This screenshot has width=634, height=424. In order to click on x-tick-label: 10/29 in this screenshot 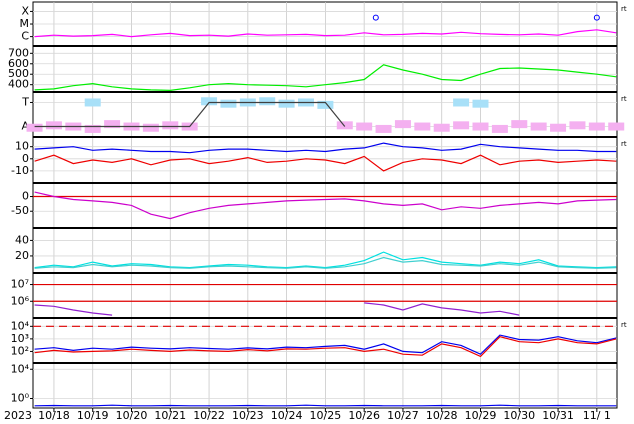, I will do `click(481, 415)`.